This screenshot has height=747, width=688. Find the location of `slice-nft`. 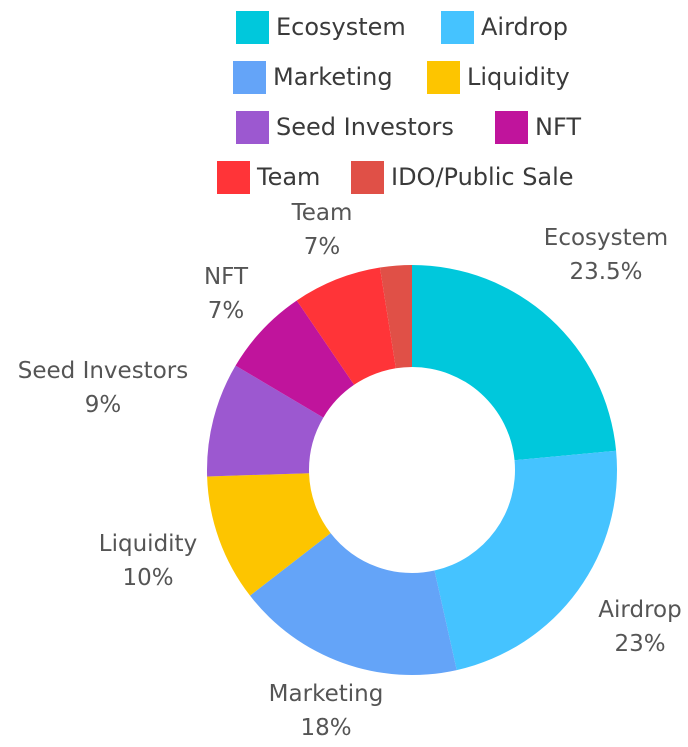

slice-nft is located at coordinates (295, 359).